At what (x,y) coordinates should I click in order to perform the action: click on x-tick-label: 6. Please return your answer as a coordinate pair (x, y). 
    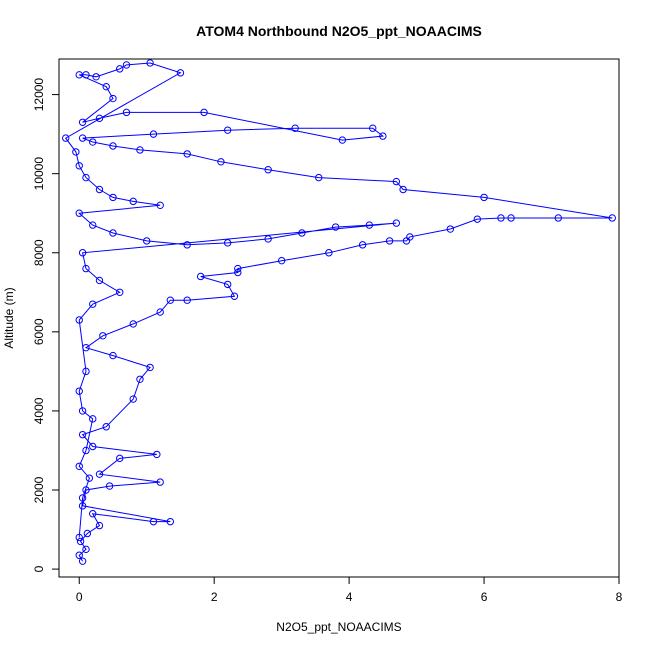
    Looking at the image, I should click on (484, 597).